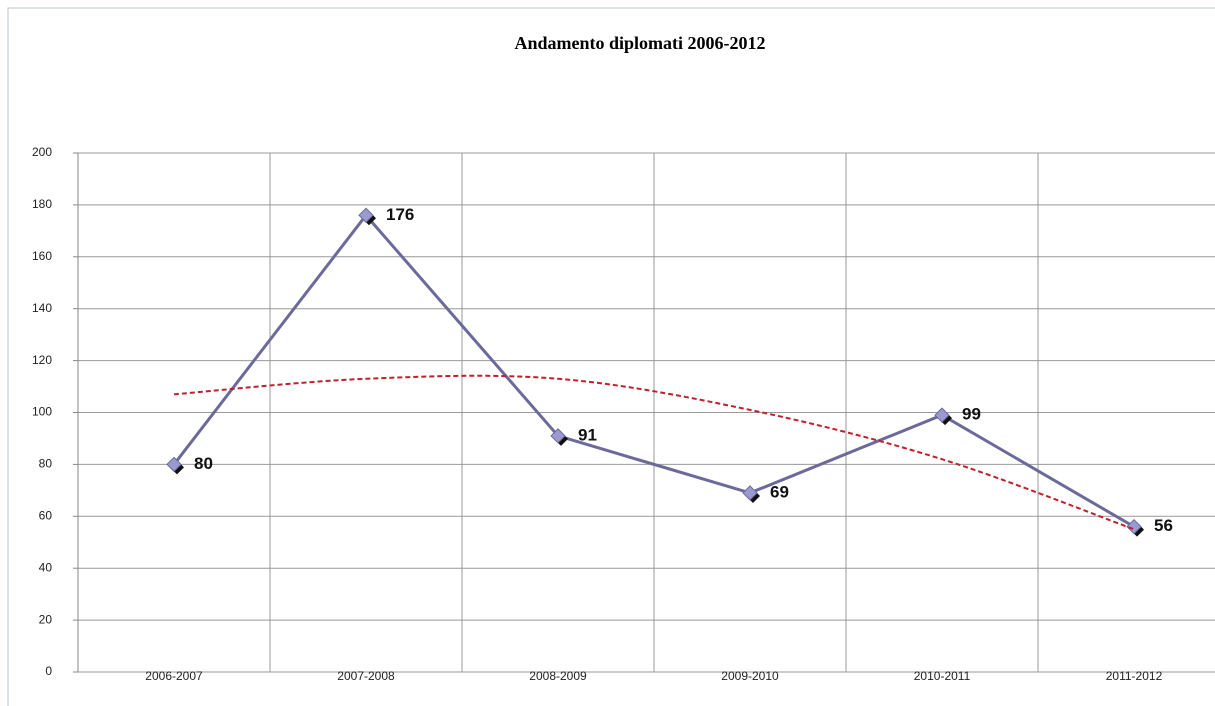 This screenshot has height=706, width=1215. I want to click on y-tick-label: 0, so click(48, 671).